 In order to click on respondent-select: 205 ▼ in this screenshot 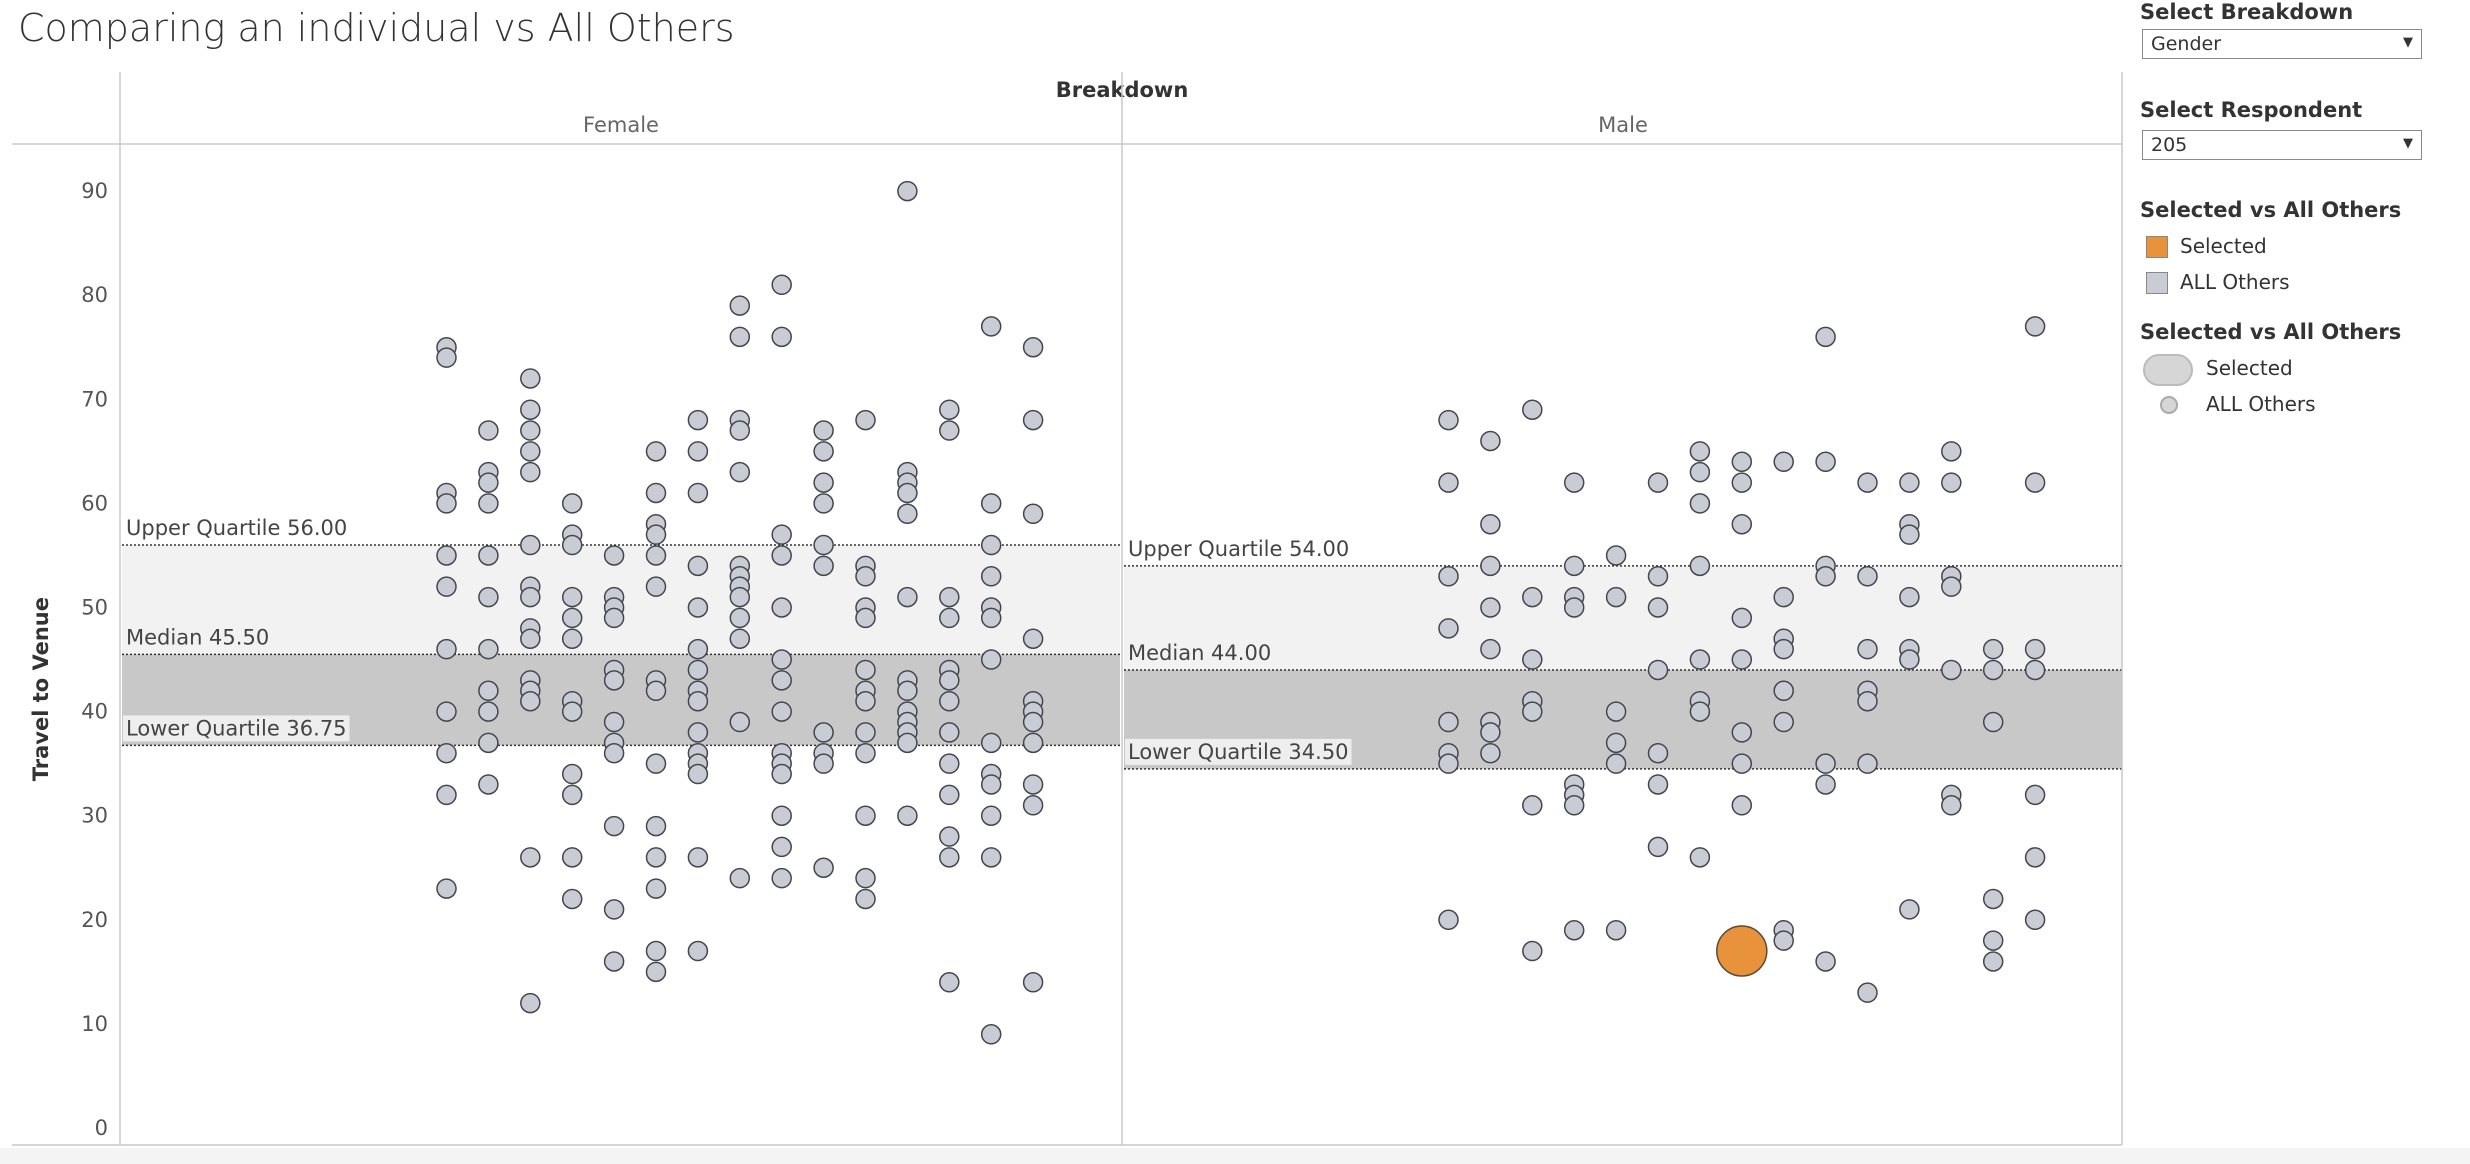, I will do `click(2282, 145)`.